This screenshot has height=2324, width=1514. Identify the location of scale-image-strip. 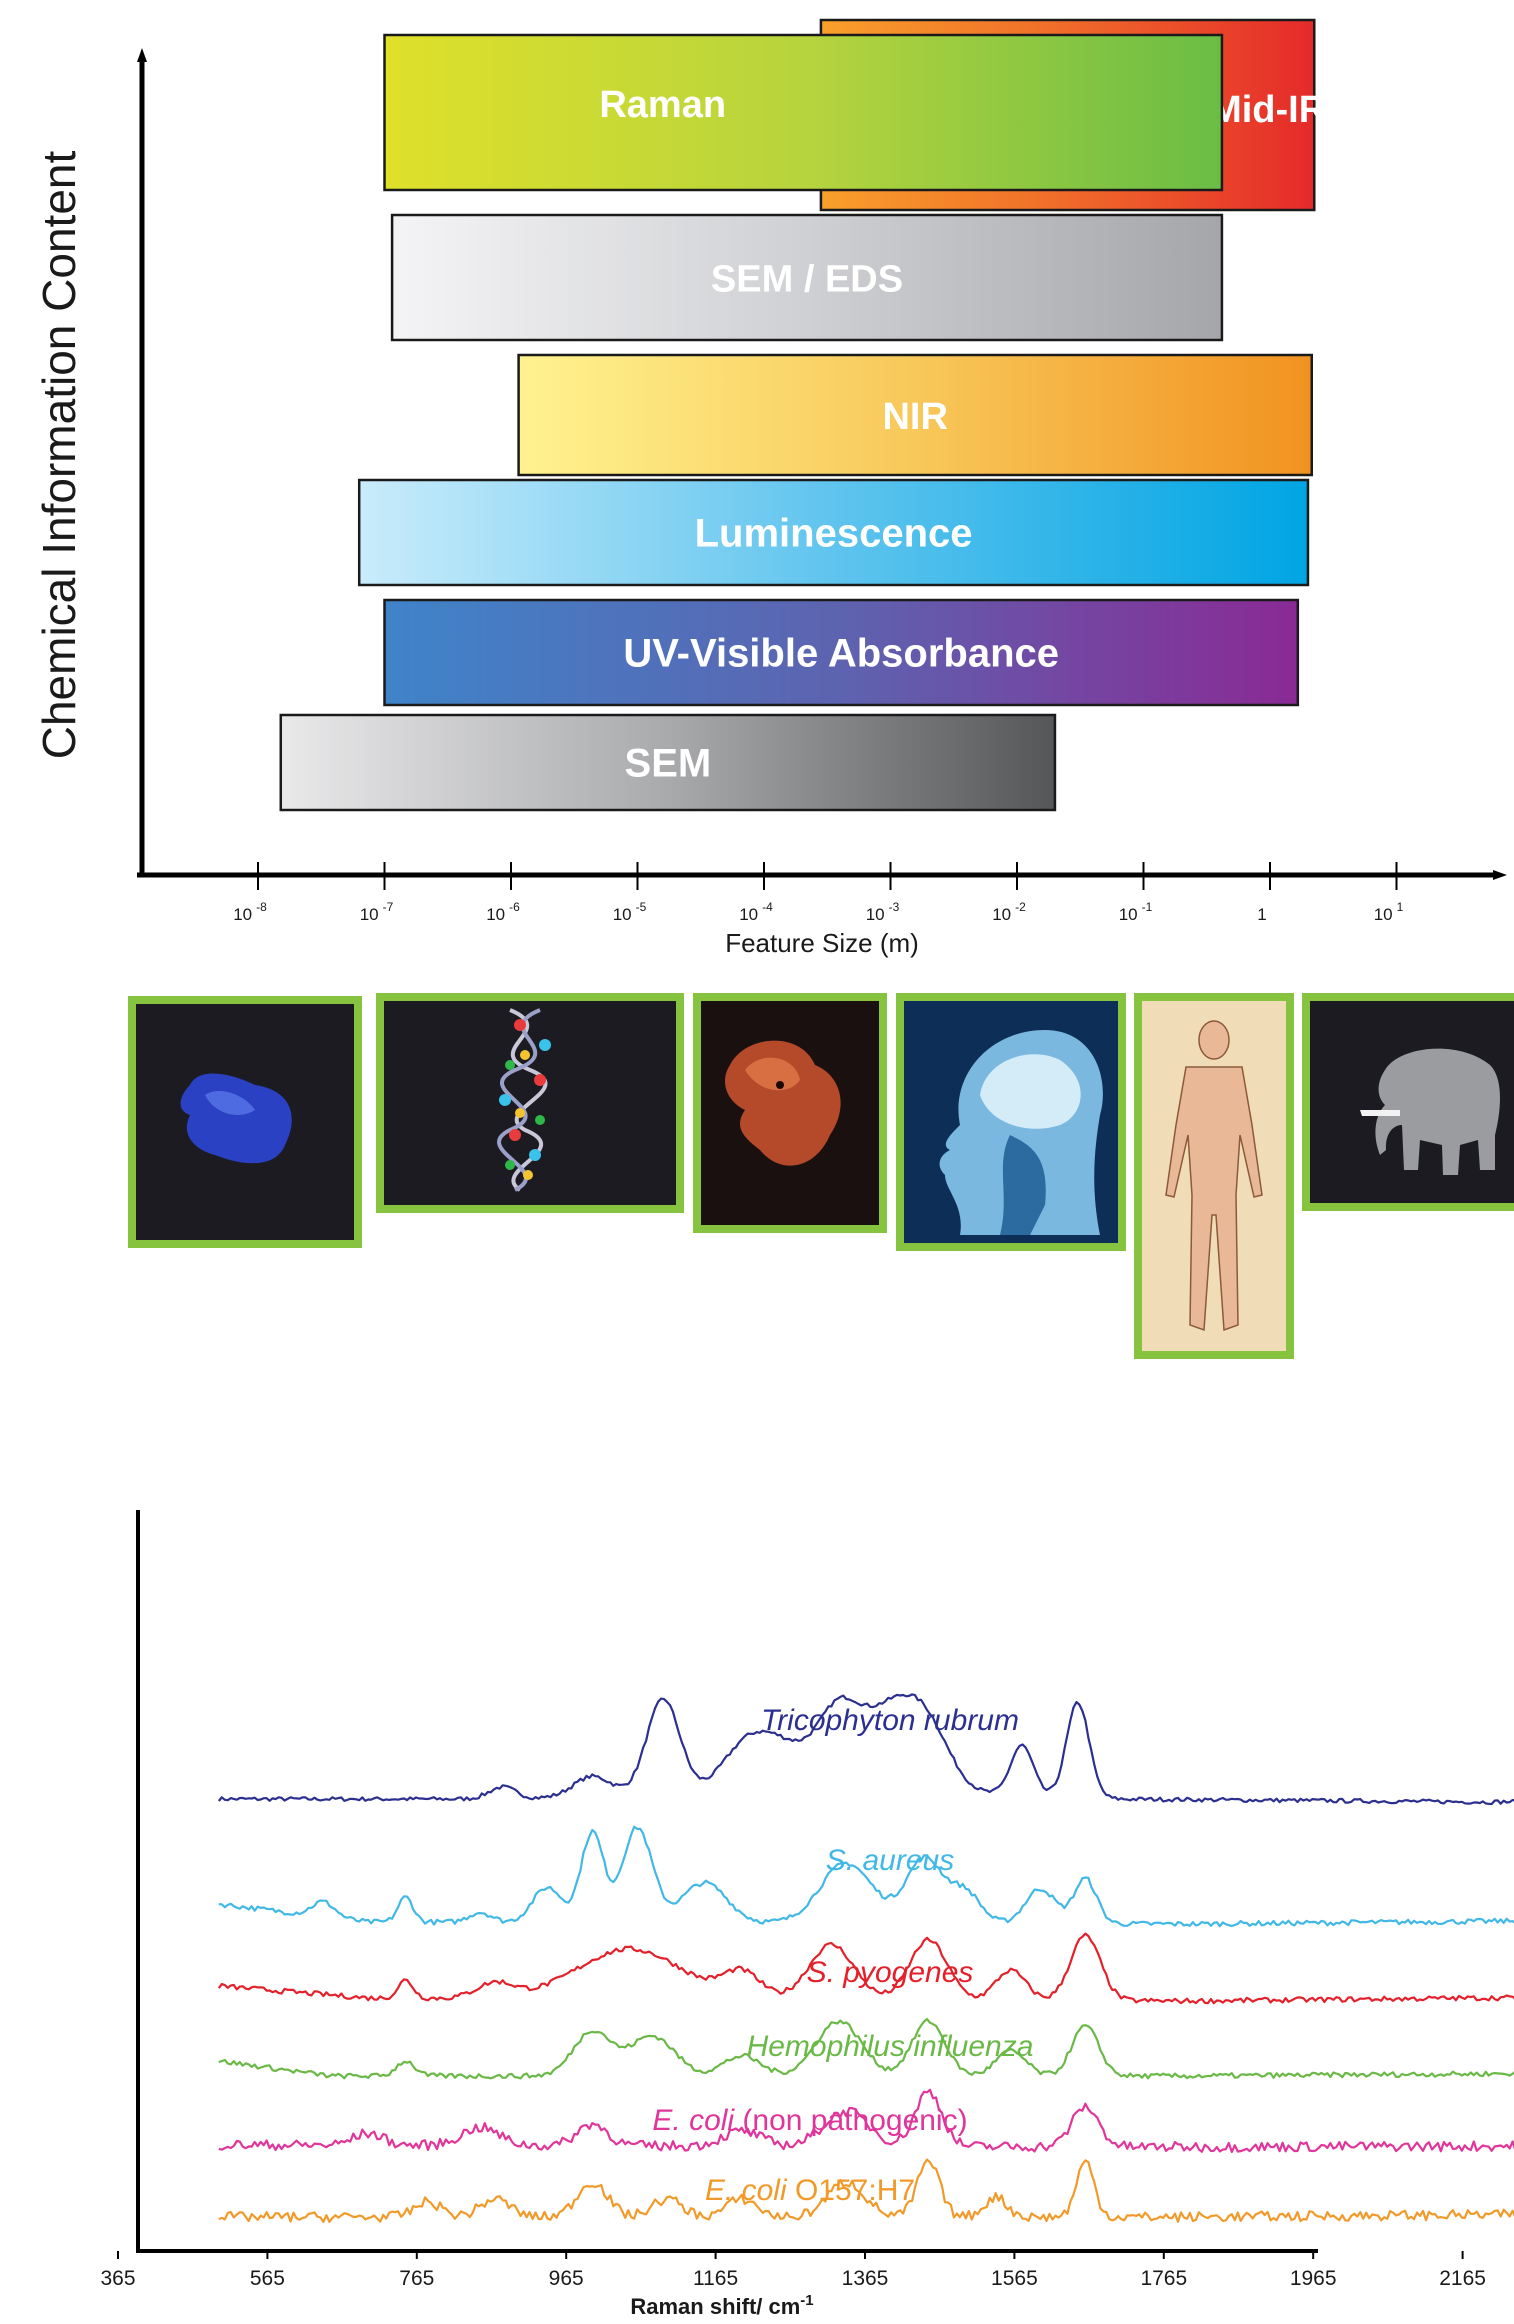
(821, 1176).